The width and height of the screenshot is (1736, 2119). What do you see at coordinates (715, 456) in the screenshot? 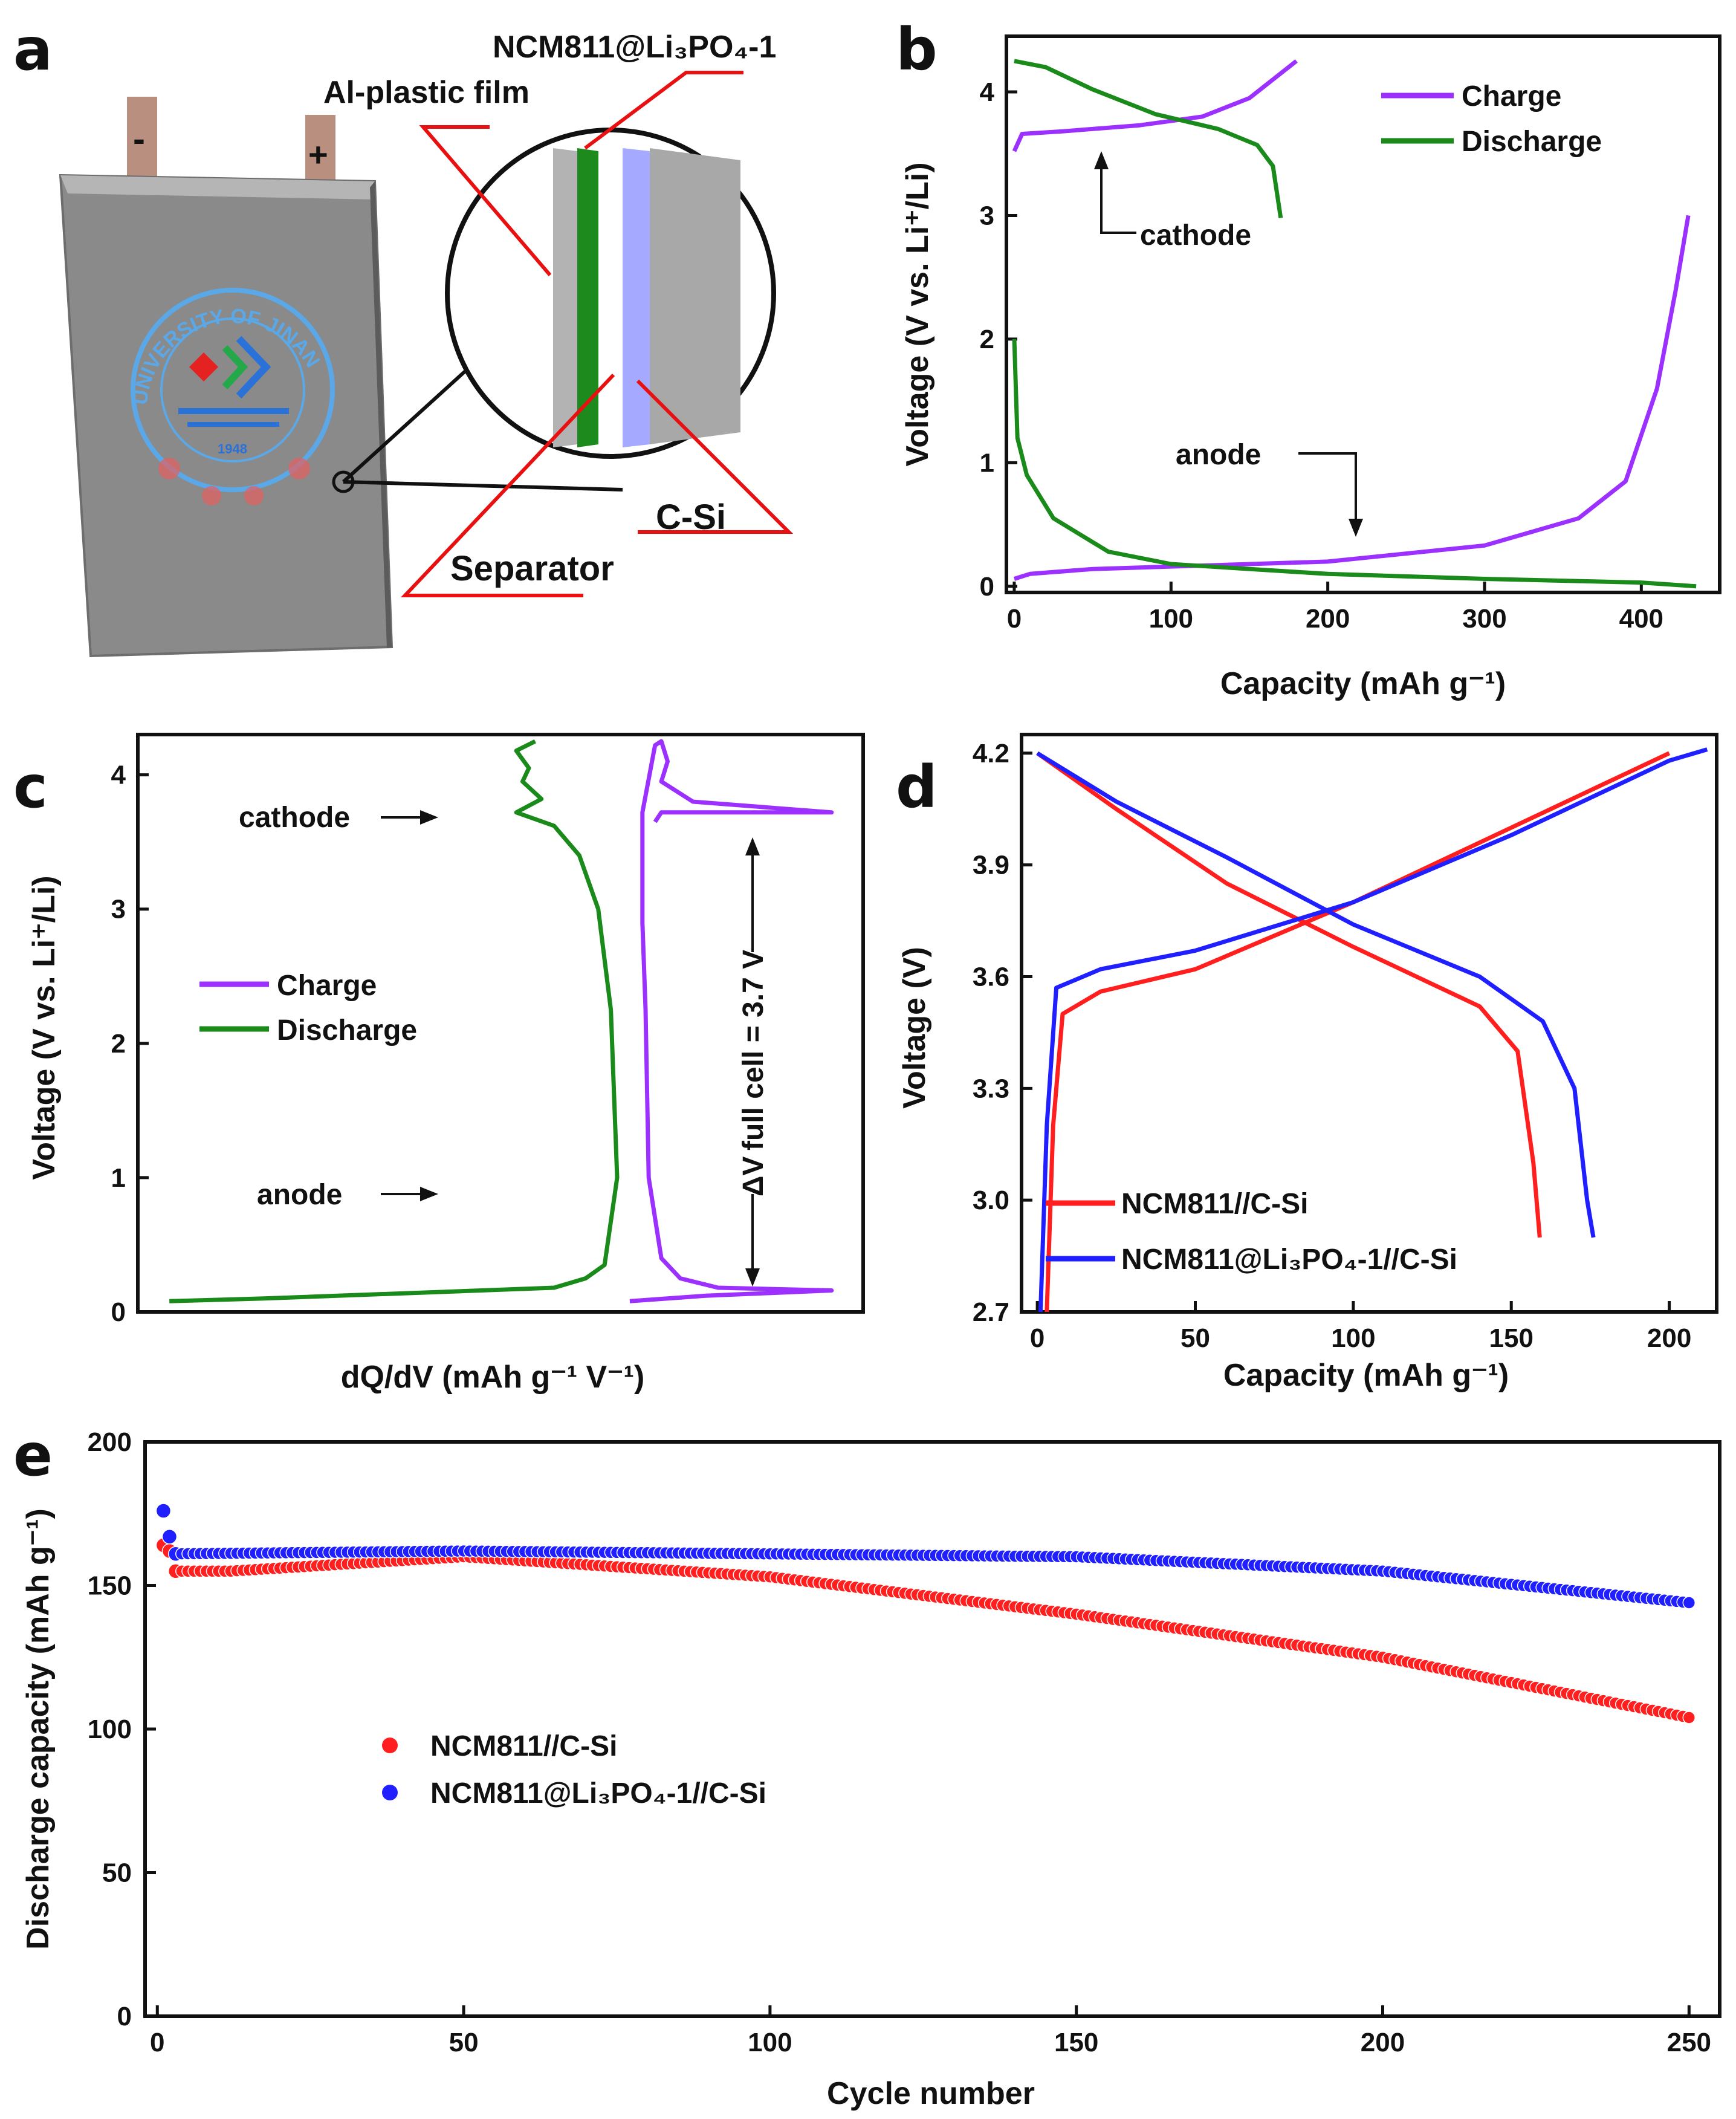
I see `callout-anode` at bounding box center [715, 456].